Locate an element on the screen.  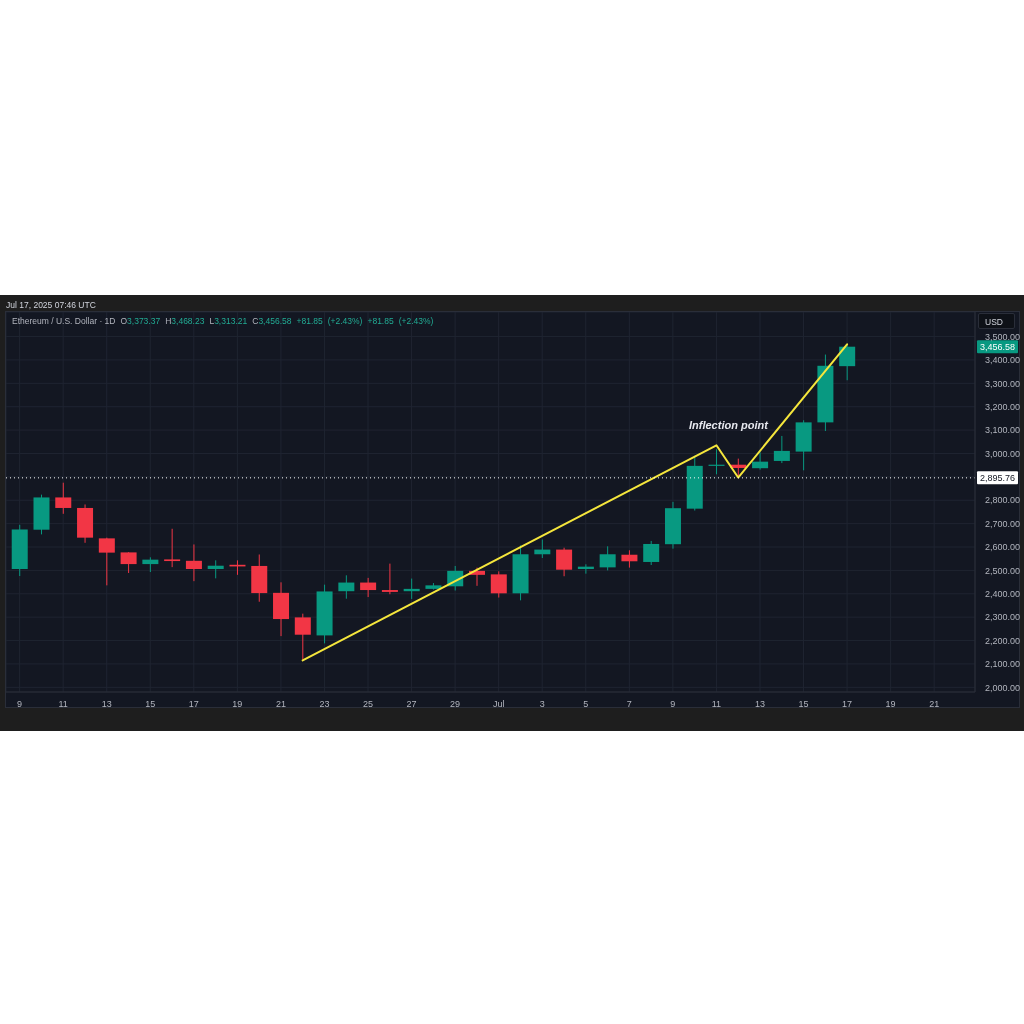
y-tick-label: 2,700.00 is located at coordinates (1003, 523).